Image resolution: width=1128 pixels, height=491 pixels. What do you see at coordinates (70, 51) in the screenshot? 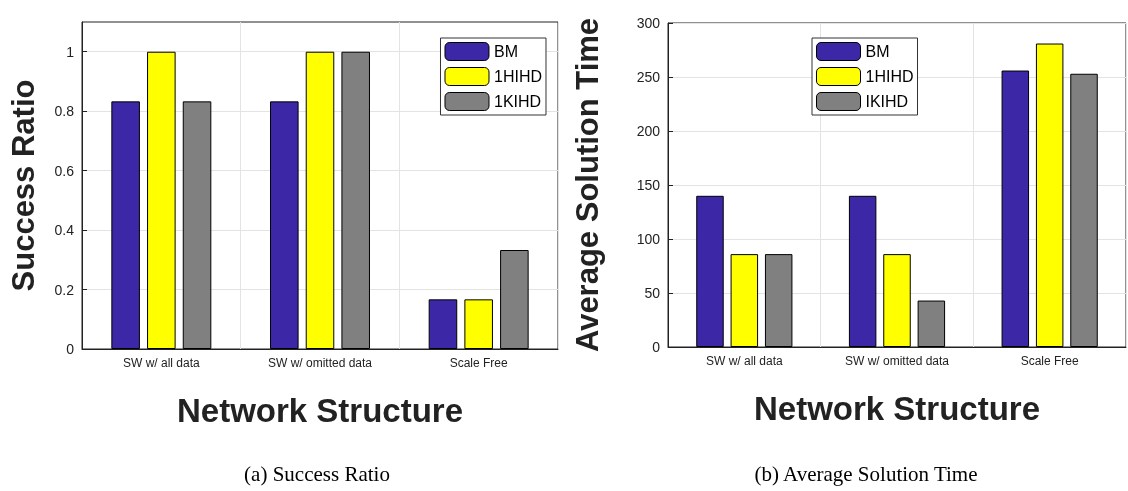
I see `y-tick-label: 1` at bounding box center [70, 51].